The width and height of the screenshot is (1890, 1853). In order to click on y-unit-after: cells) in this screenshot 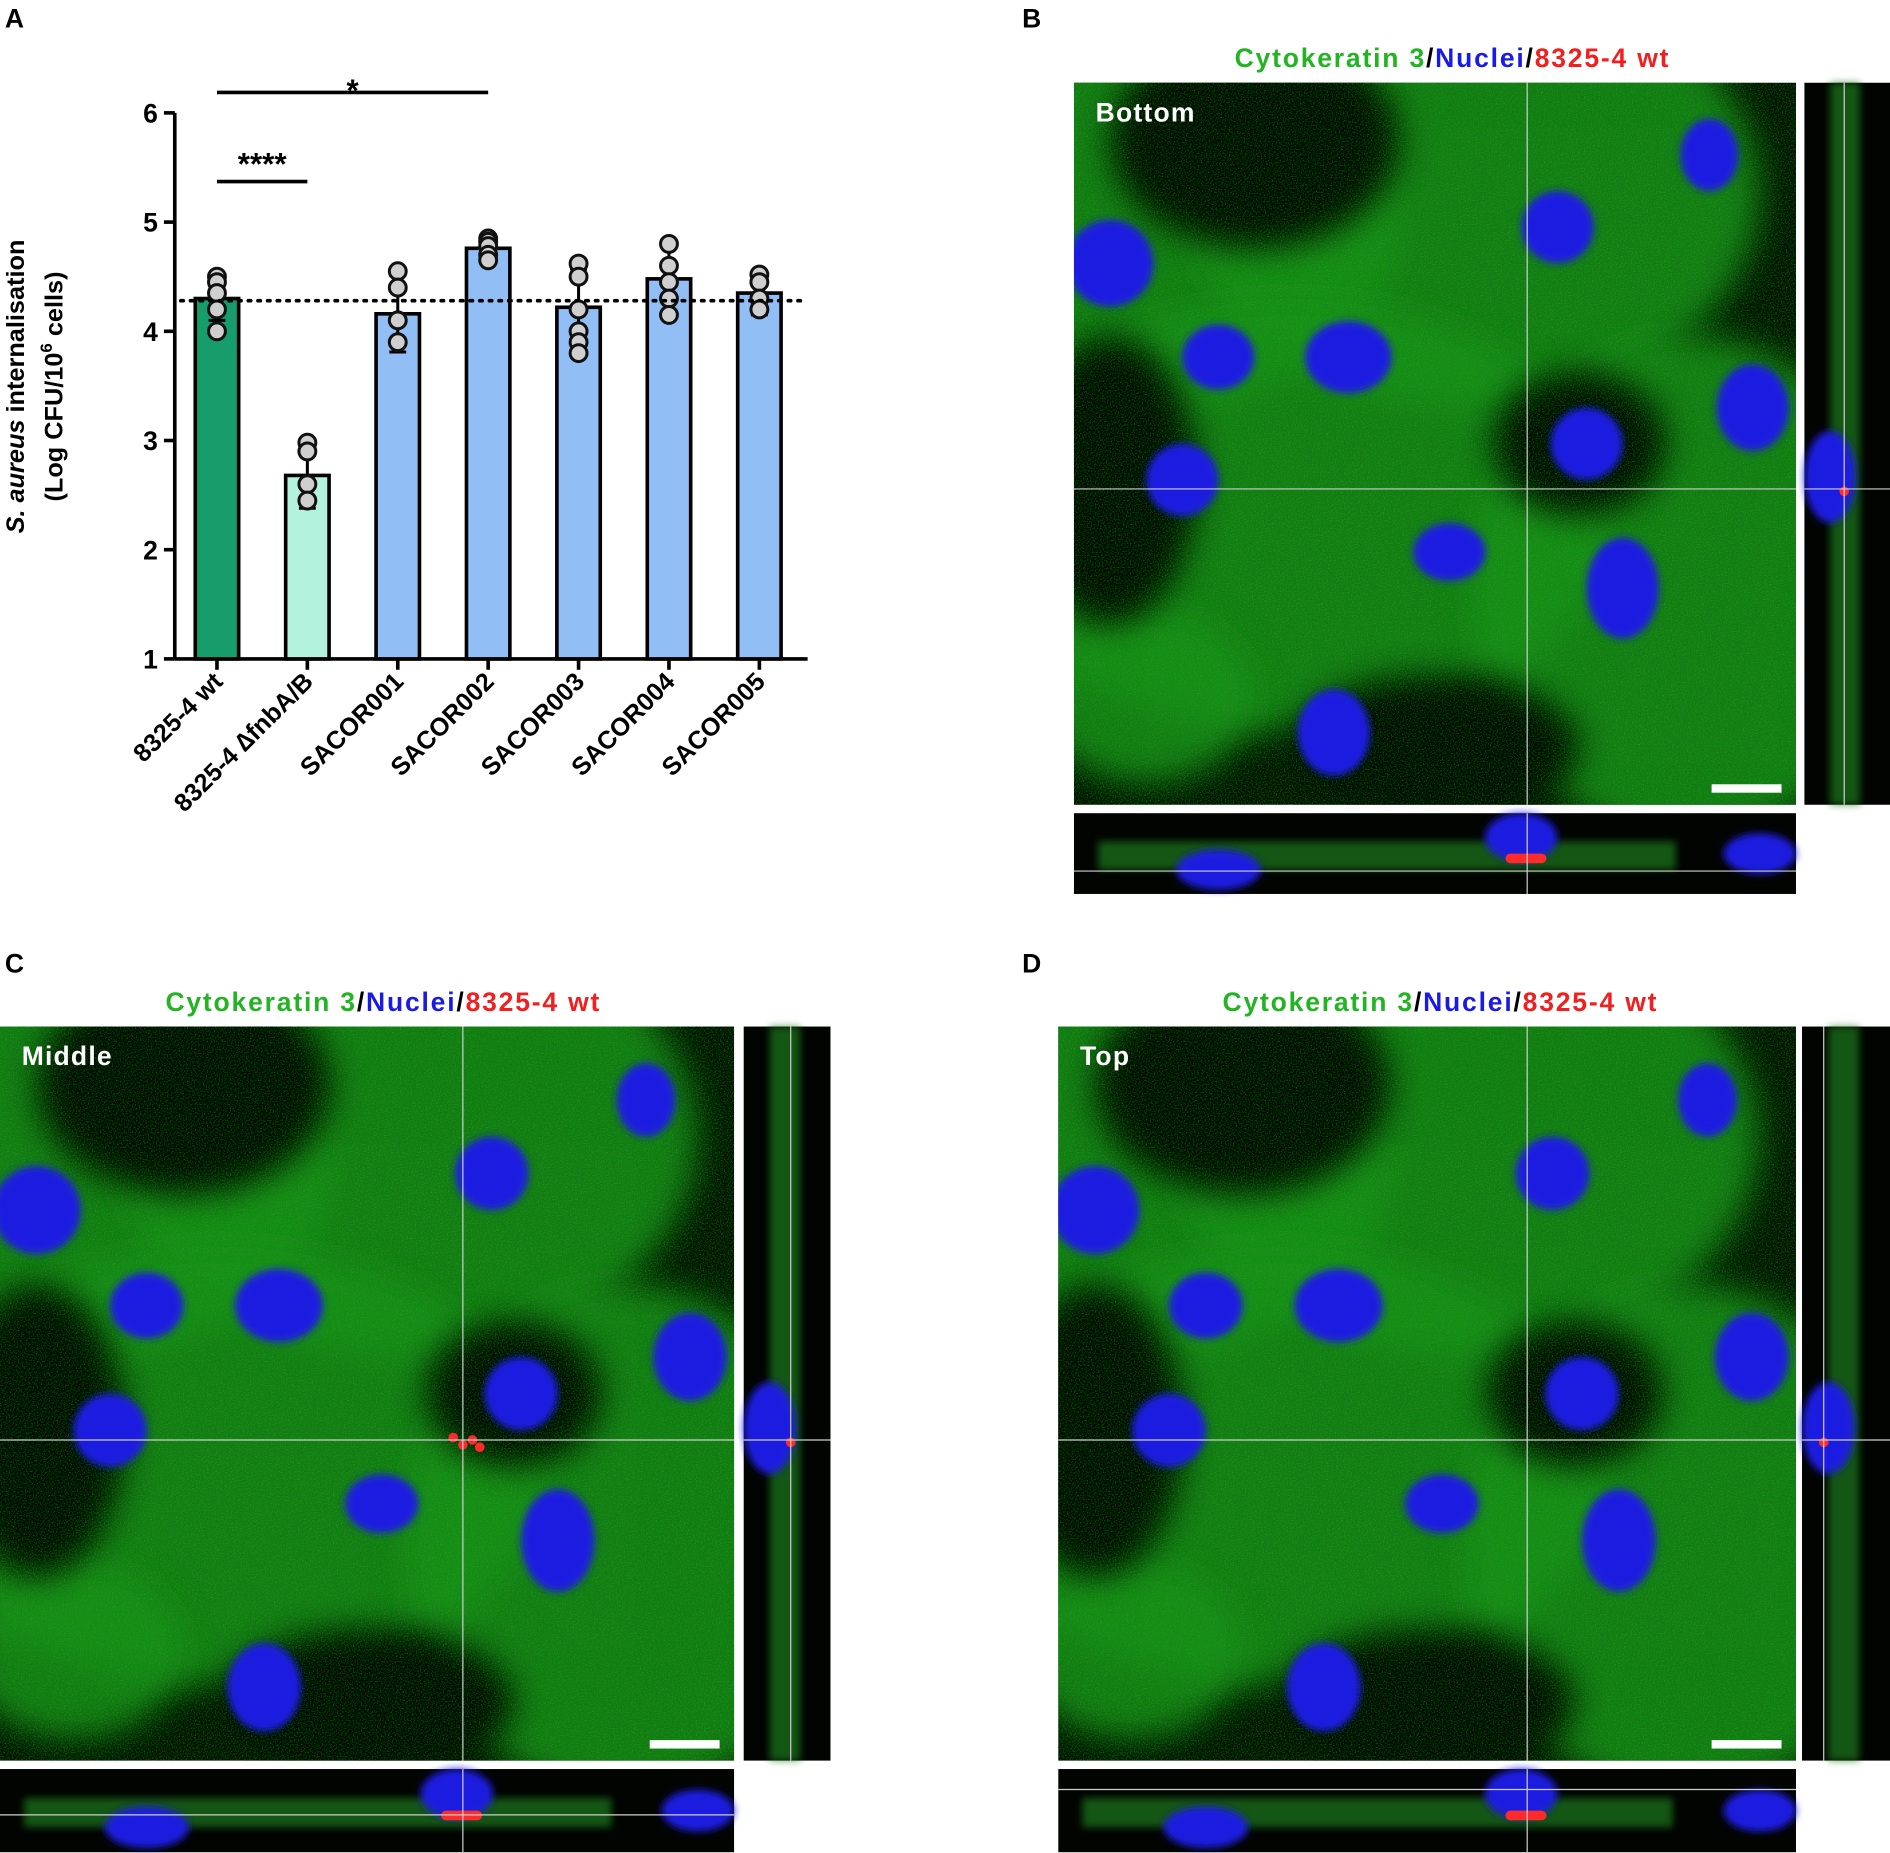, I will do `click(55, 307)`.